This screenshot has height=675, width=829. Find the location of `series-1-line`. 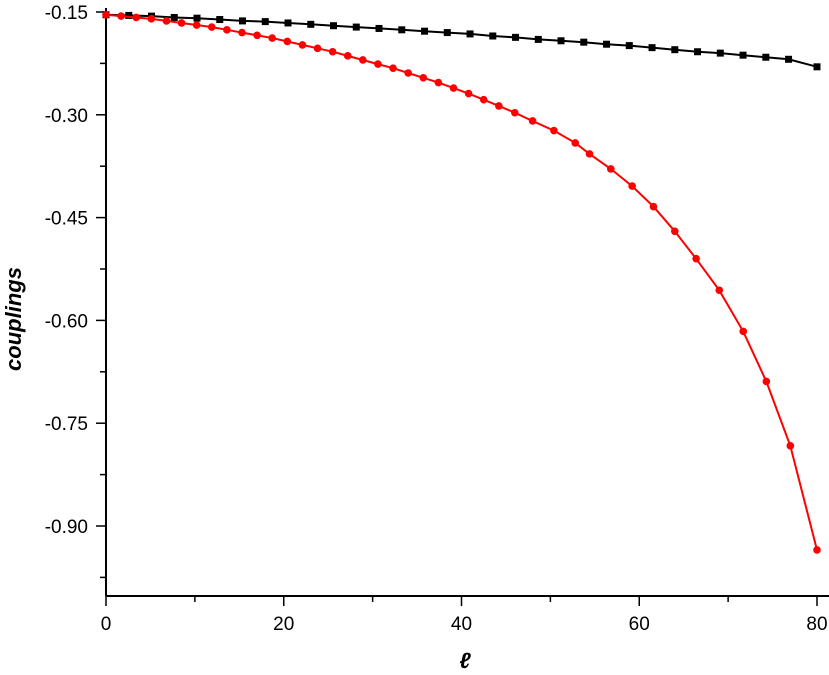

series-1-line is located at coordinates (461, 40).